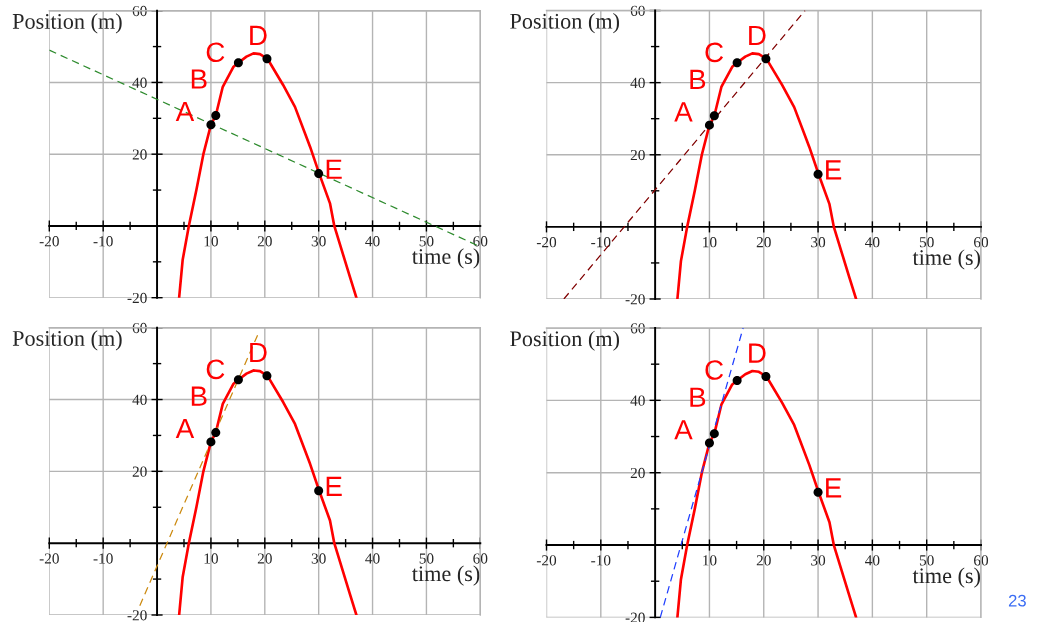  Describe the element at coordinates (1017, 600) in the screenshot. I see `text: 23` at that location.